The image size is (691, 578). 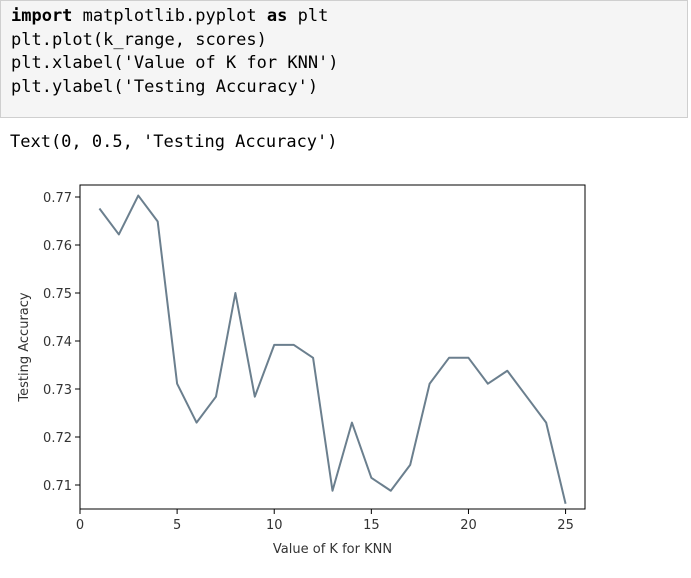 What do you see at coordinates (57, 438) in the screenshot?
I see `y-tick-label: 0.72` at bounding box center [57, 438].